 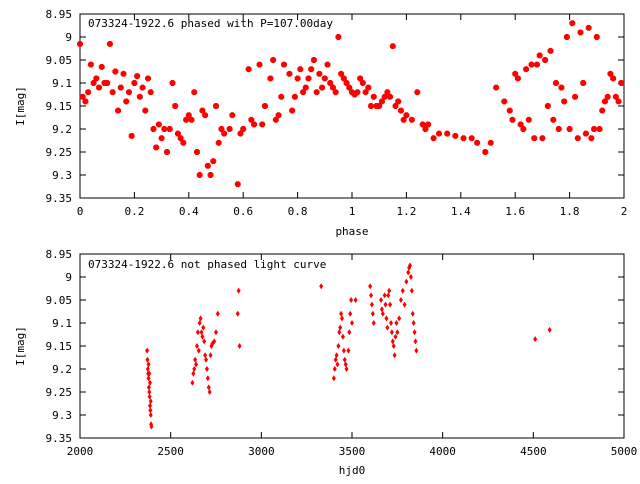 What do you see at coordinates (189, 211) in the screenshot?
I see `x-tick-label: 0.4` at bounding box center [189, 211].